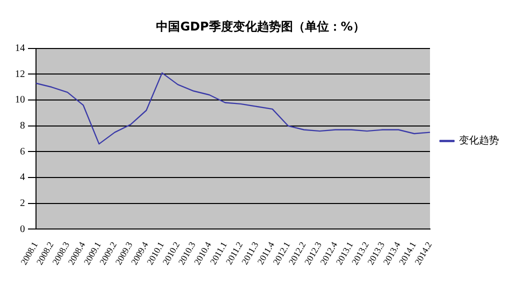 The image size is (521, 282). What do you see at coordinates (20, 100) in the screenshot?
I see `y-tick-label: 10` at bounding box center [20, 100].